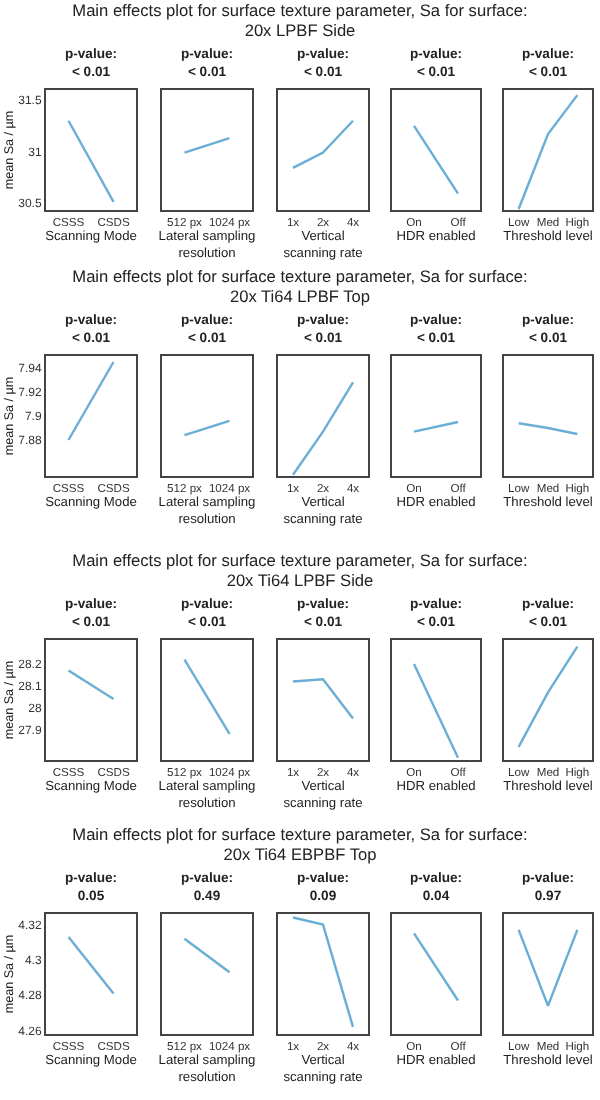 The height and width of the screenshot is (1100, 600). Describe the element at coordinates (300, 286) in the screenshot. I see `text: Main effects plot for surface texture parameter, Sa for surface: 20x Ti64 LPBF Top` at that location.